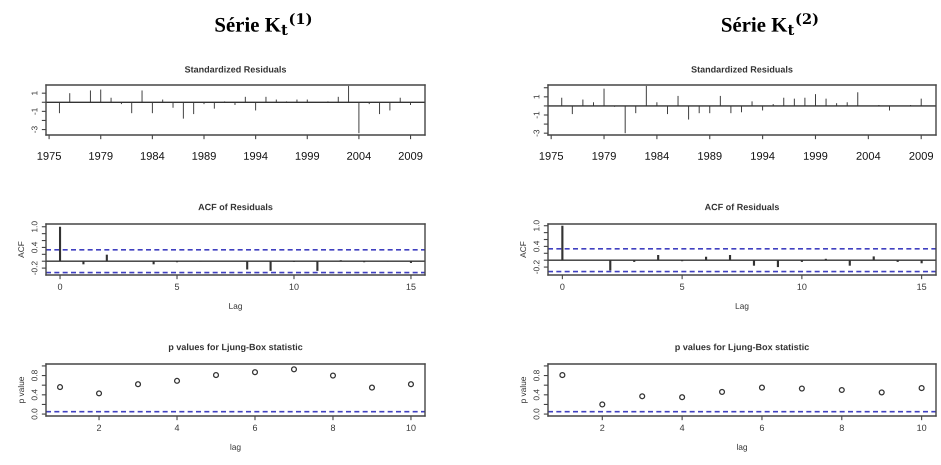 The image size is (941, 465). What do you see at coordinates (770, 24) in the screenshot?
I see `chart-title: Série K$_{t}$$^{(2)}$` at bounding box center [770, 24].